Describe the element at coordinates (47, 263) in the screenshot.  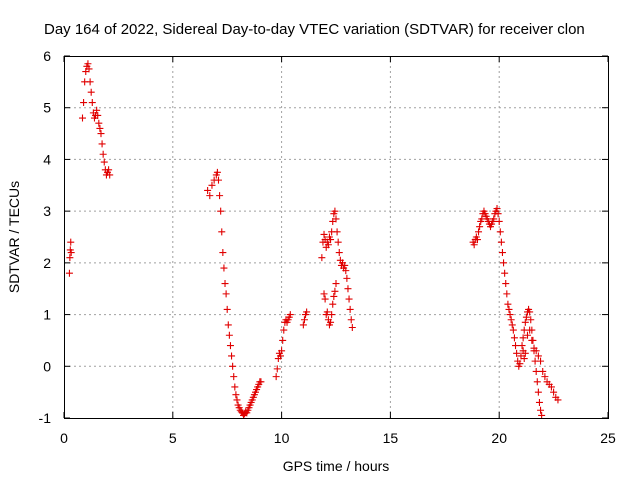
I see `y-tick-label: 2` at that location.